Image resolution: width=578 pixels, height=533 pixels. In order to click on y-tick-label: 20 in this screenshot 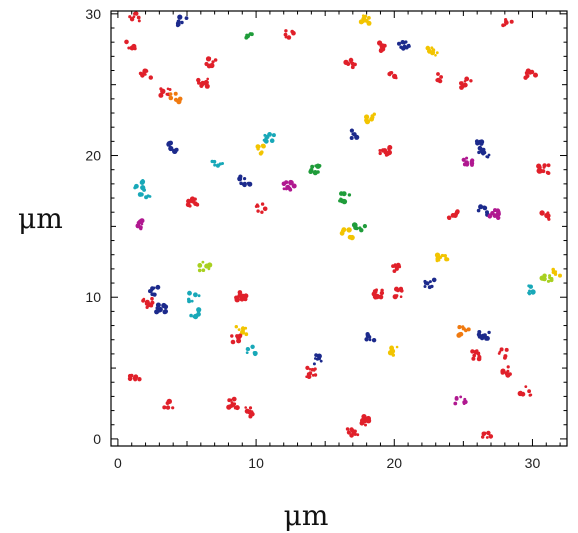, I will do `click(93, 156)`.